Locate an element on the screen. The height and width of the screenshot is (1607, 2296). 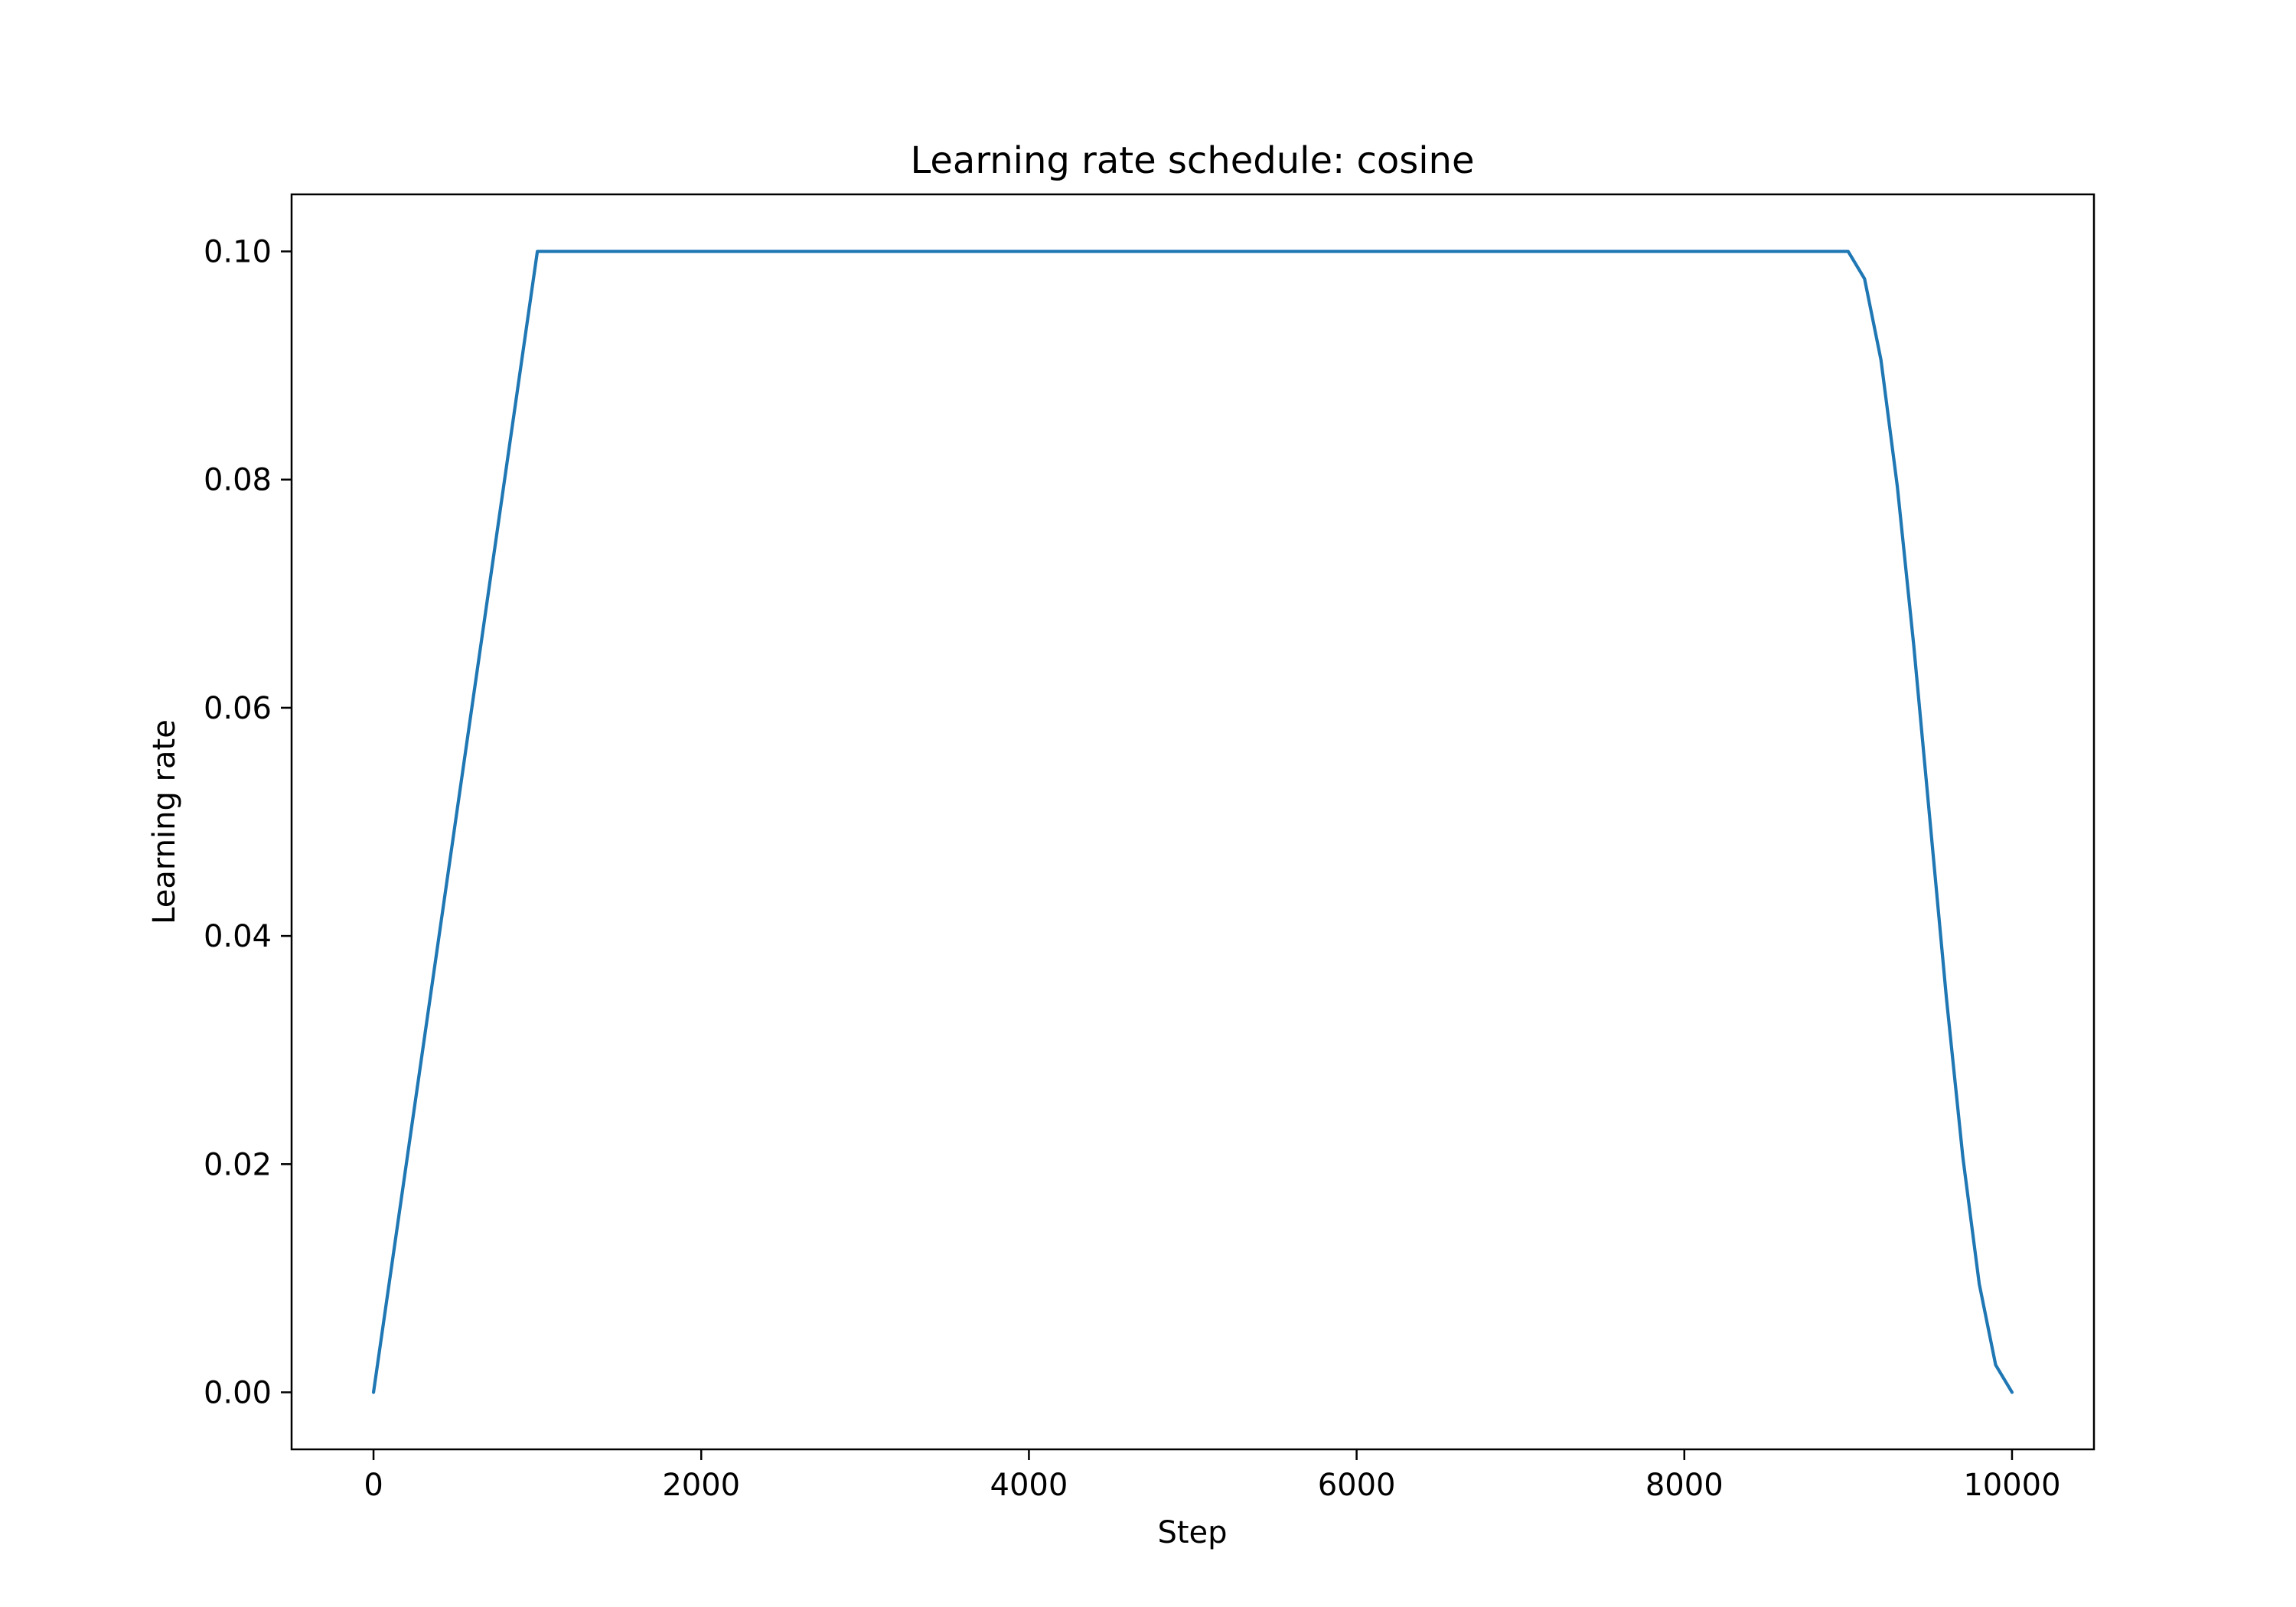
chart-title: Learning rate schedule: cosine is located at coordinates (1193, 160).